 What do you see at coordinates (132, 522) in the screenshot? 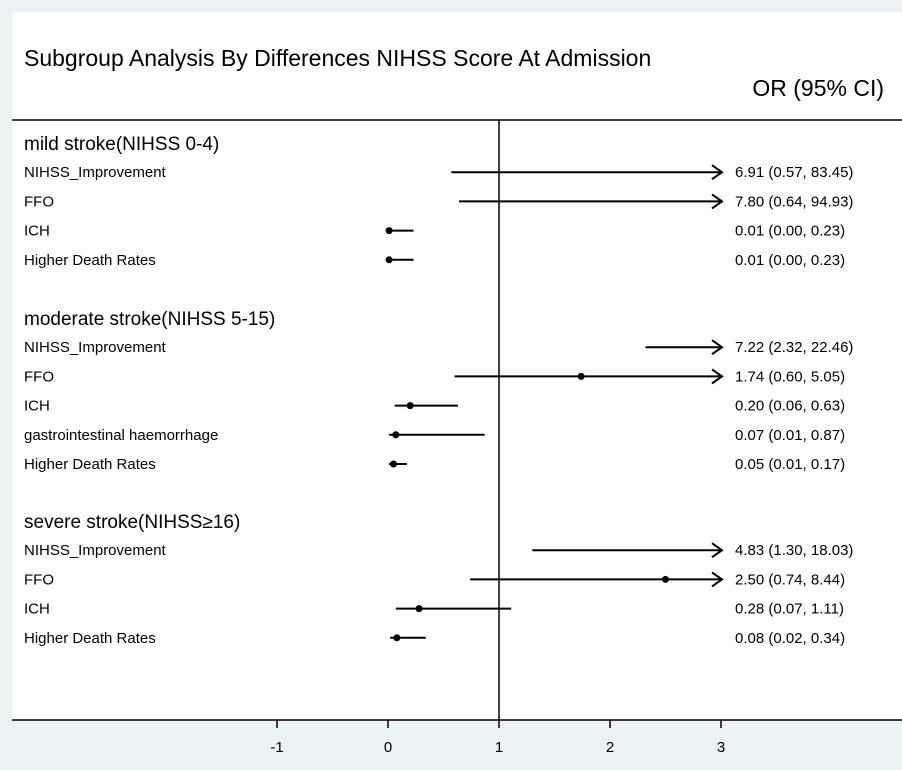
I see `group-heading: severe stroke(NIHSS≥16)` at bounding box center [132, 522].